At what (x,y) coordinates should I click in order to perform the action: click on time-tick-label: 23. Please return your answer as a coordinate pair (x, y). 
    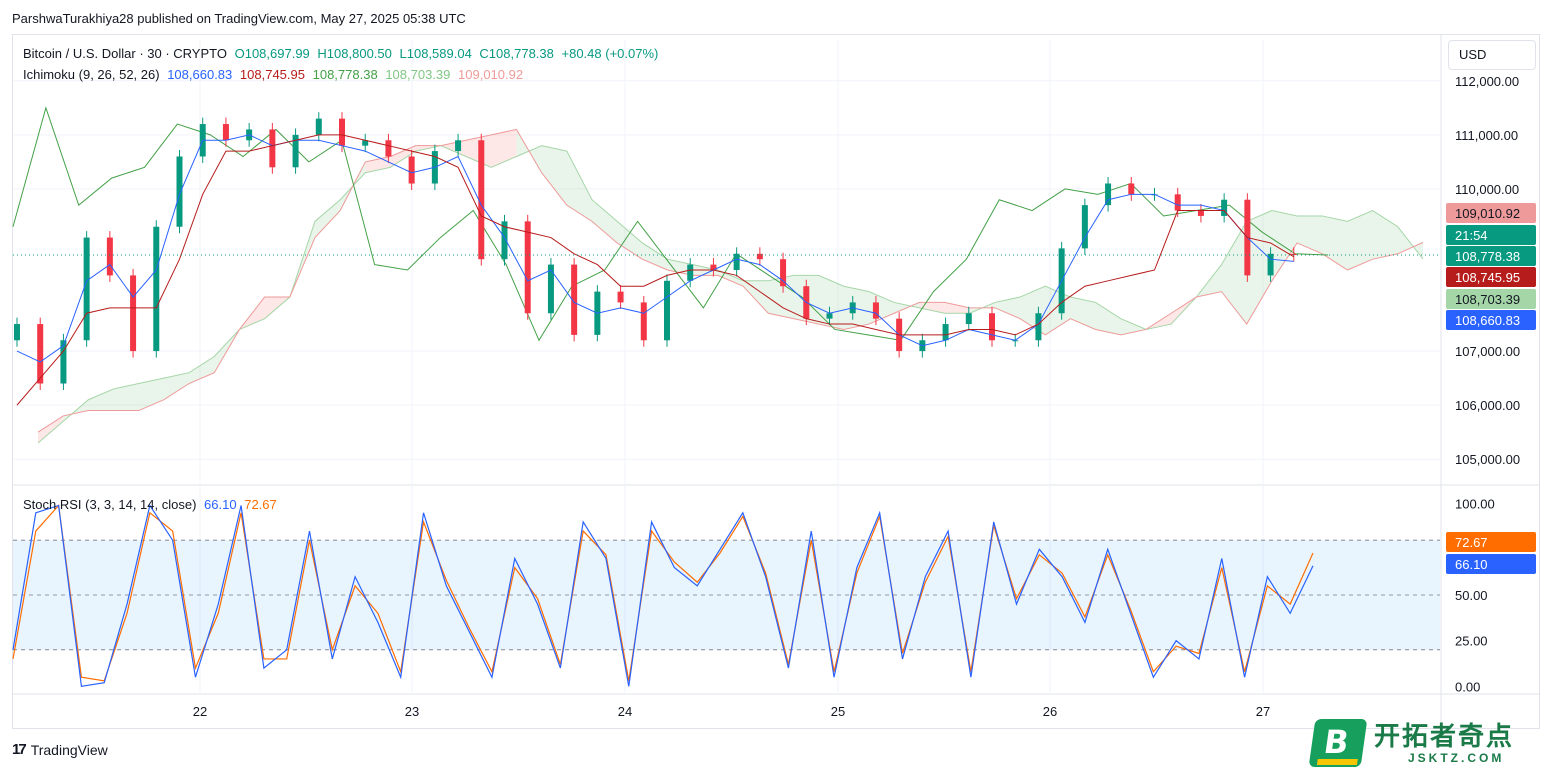
    Looking at the image, I should click on (412, 711).